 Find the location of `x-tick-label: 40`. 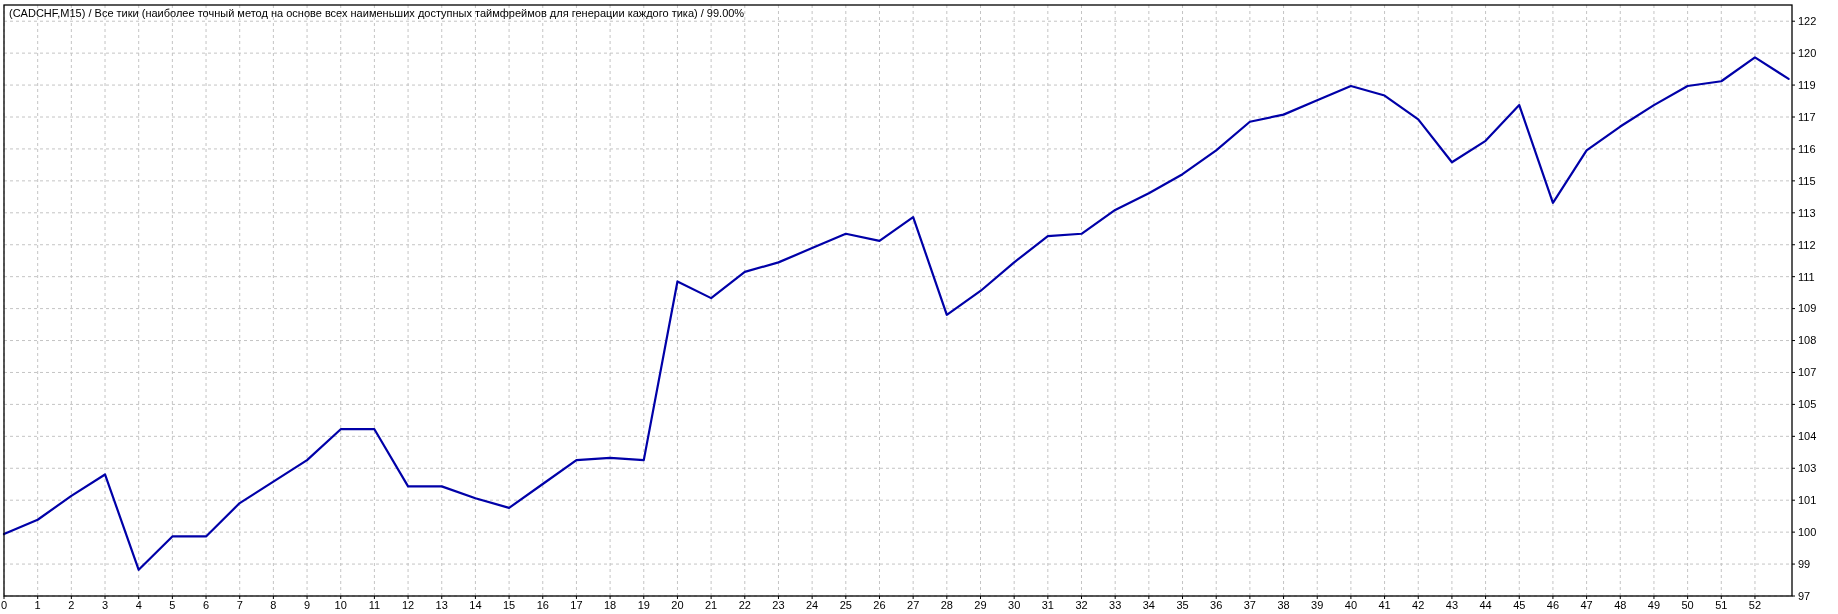

x-tick-label: 40 is located at coordinates (1351, 605).